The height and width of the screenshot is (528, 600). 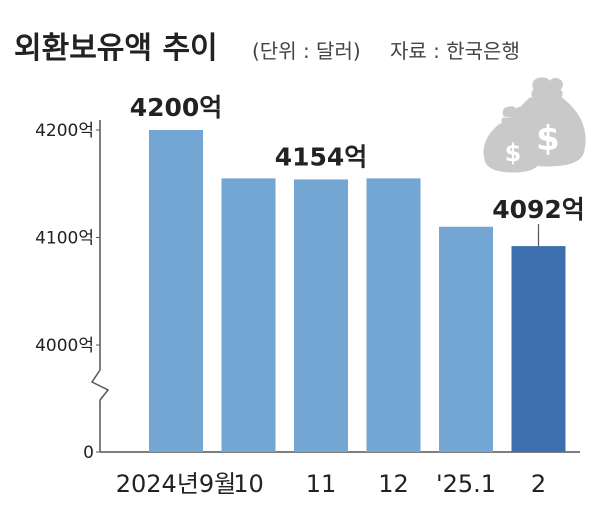 What do you see at coordinates (64, 131) in the screenshot?
I see `y-tick-label: 4200억` at bounding box center [64, 131].